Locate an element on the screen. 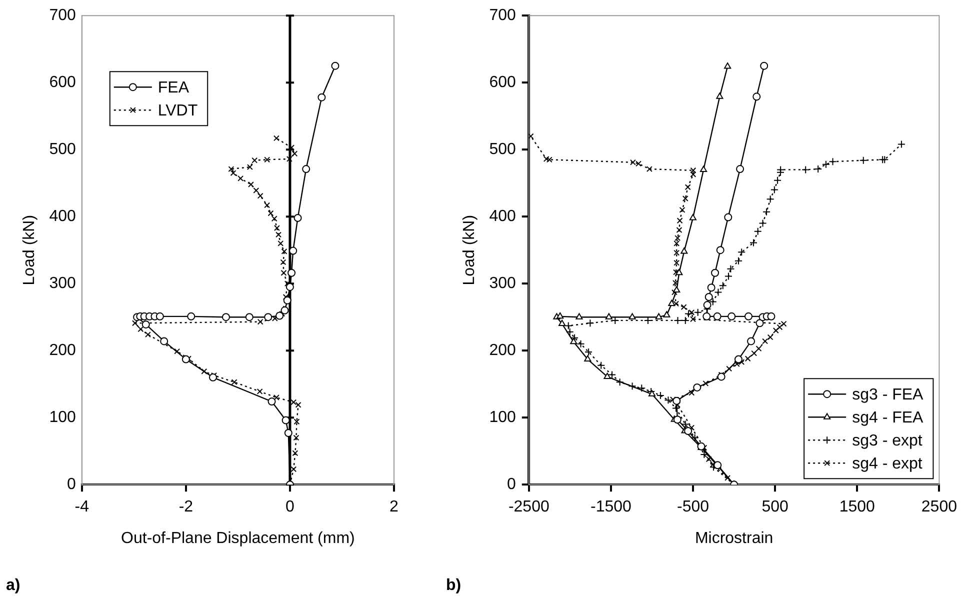  legend-label: FEA is located at coordinates (174, 88).